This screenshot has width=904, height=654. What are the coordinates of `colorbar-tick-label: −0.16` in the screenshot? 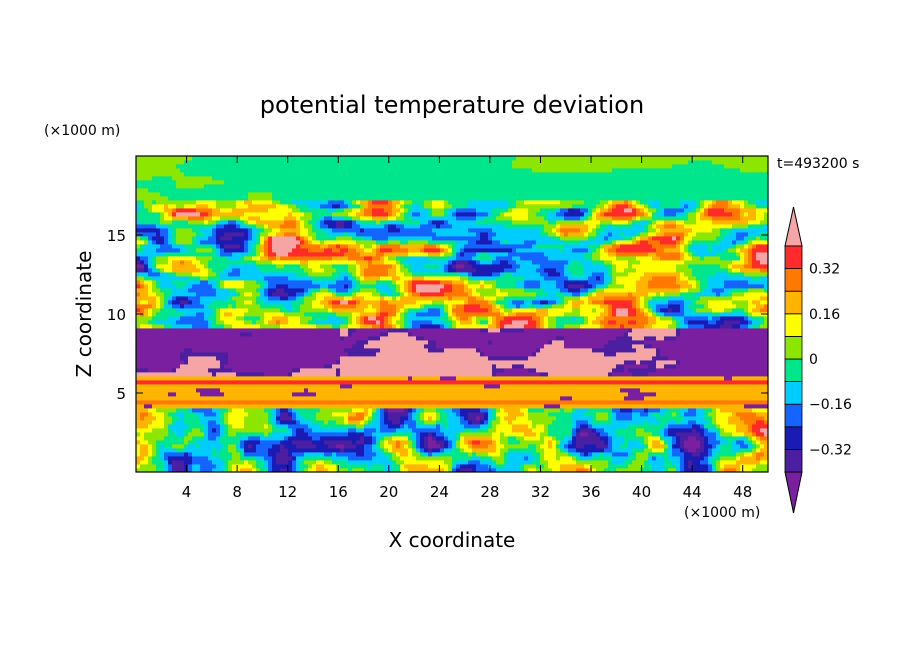 It's located at (830, 405).